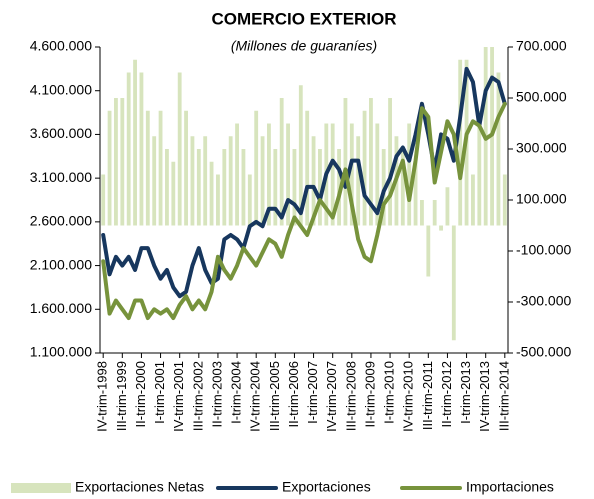 Image resolution: width=594 pixels, height=499 pixels. I want to click on x-tick-label: III-trim-1999, so click(121, 396).